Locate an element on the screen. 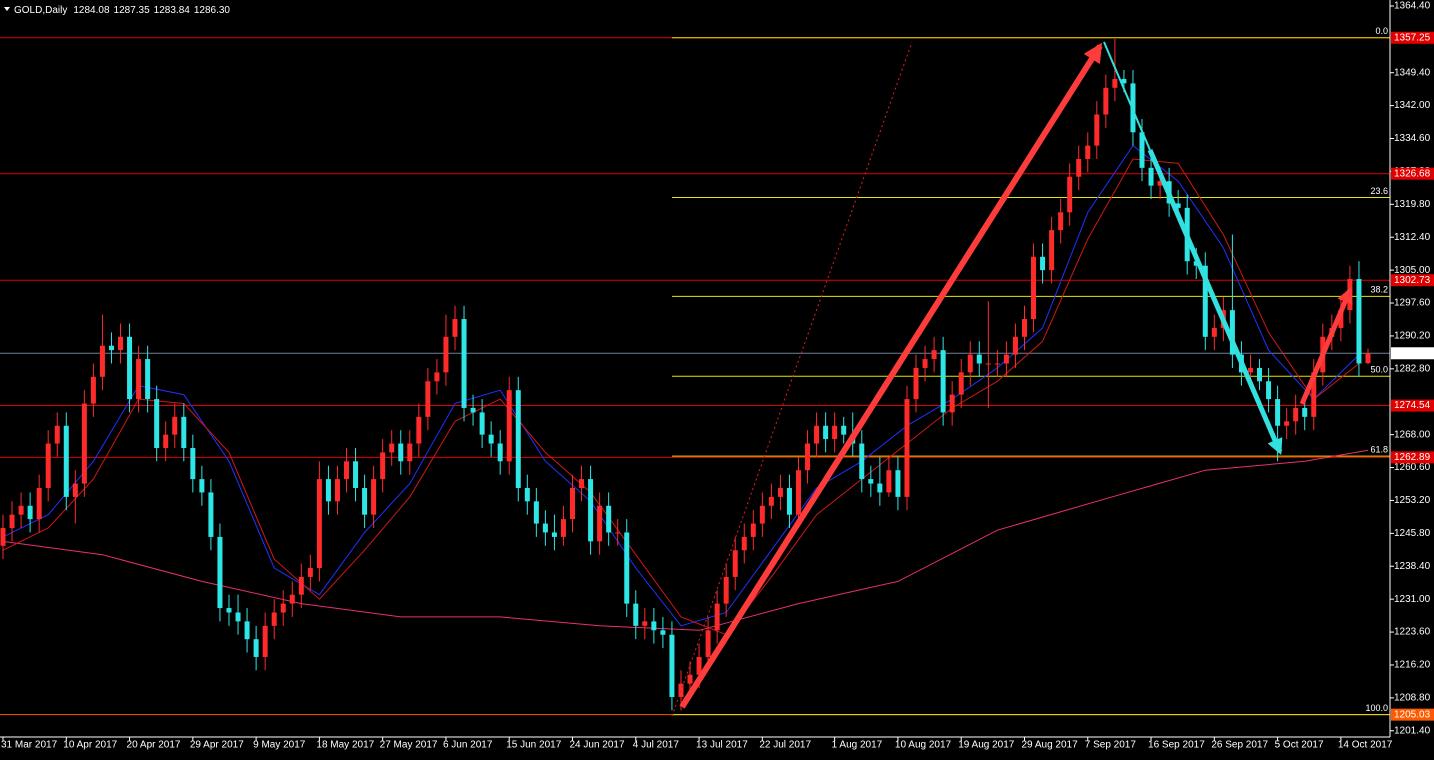  y-tick-label: 1268.00 is located at coordinates (1412, 434).